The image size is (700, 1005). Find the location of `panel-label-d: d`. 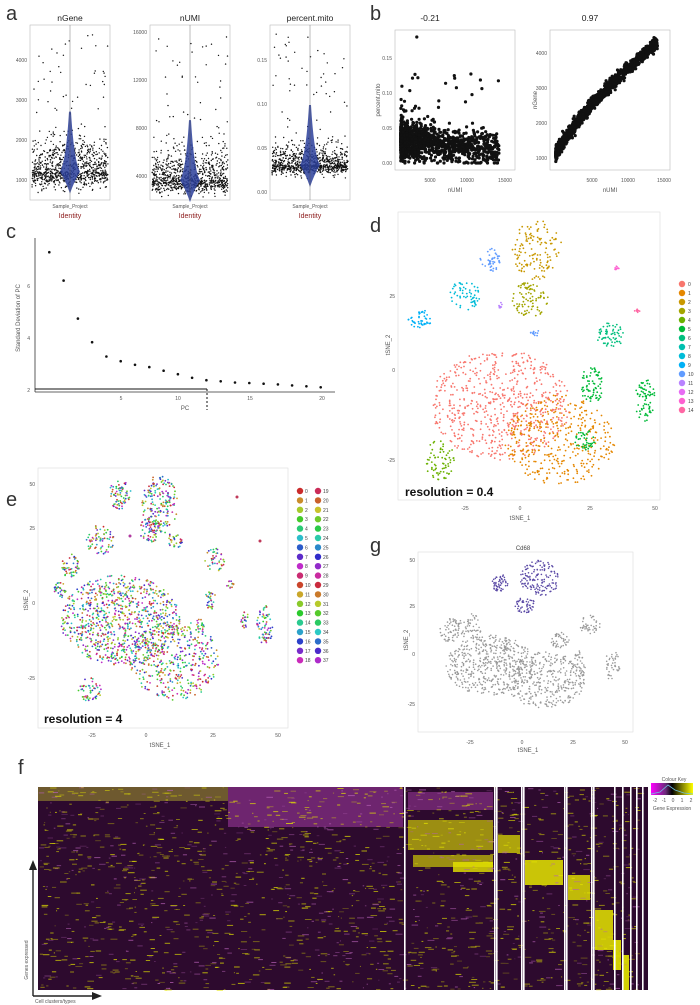

panel-label-d: d is located at coordinates (375, 226).